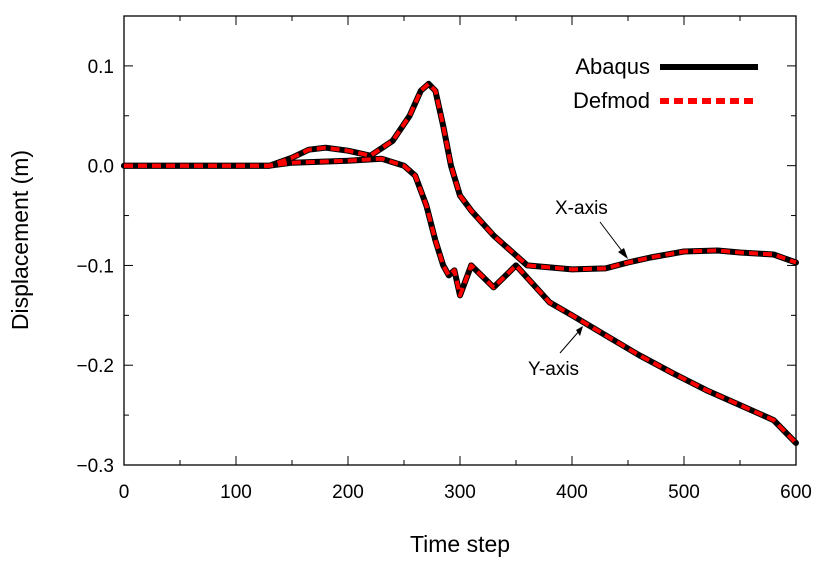 This screenshot has height=567, width=824. What do you see at coordinates (684, 492) in the screenshot?
I see `x-tick-label: 500` at bounding box center [684, 492].